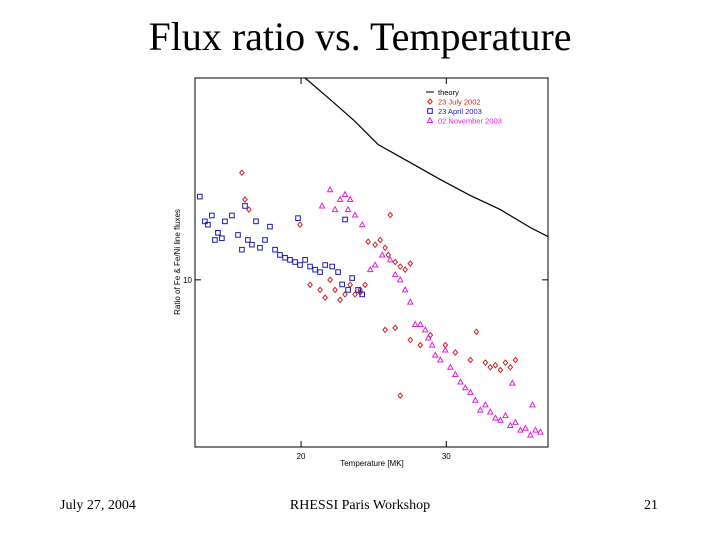 Image resolution: width=720 pixels, height=540 pixels. Describe the element at coordinates (651, 505) in the screenshot. I see `footer-page: 21` at that location.